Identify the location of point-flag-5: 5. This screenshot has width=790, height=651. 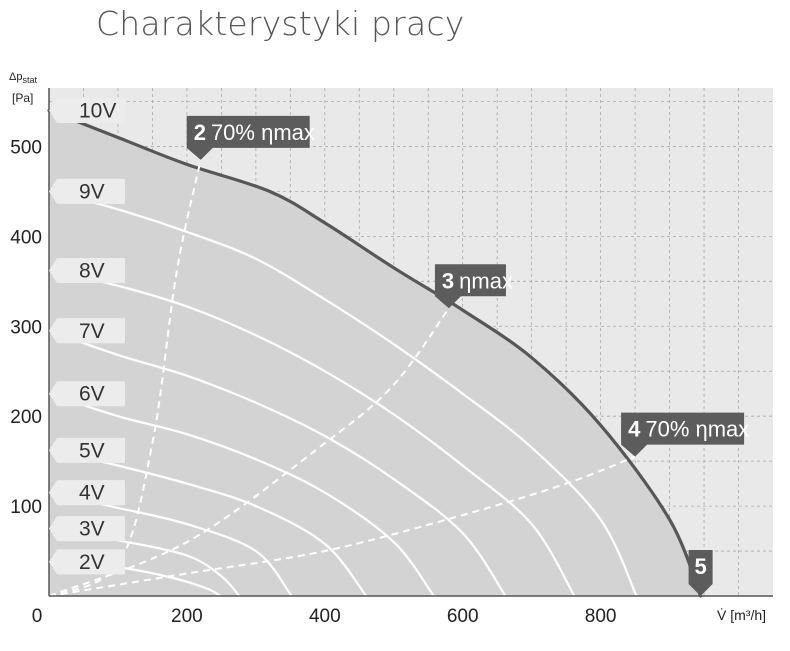
(700, 573).